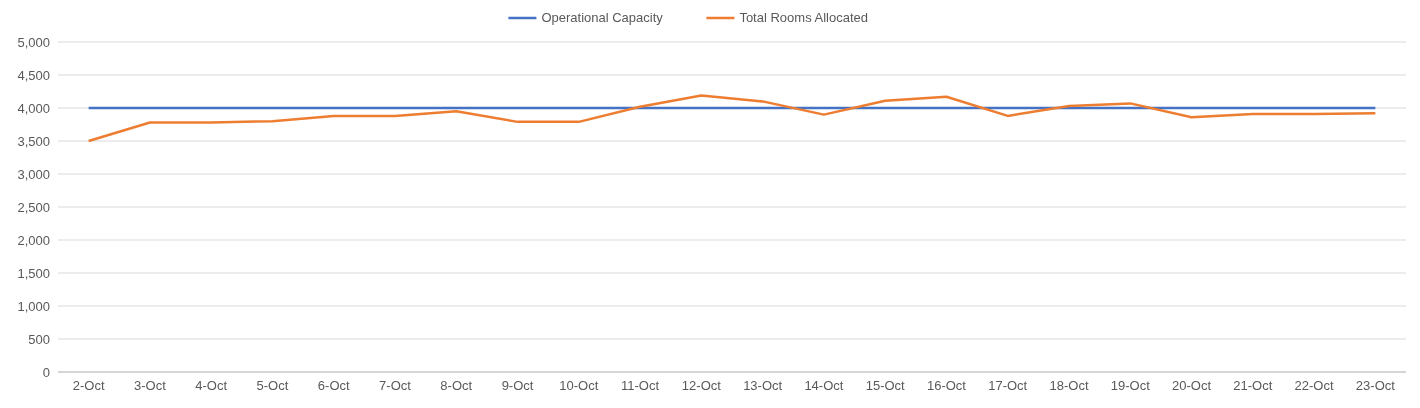 The image size is (1420, 408). Describe the element at coordinates (732, 118) in the screenshot. I see `line-series` at that location.